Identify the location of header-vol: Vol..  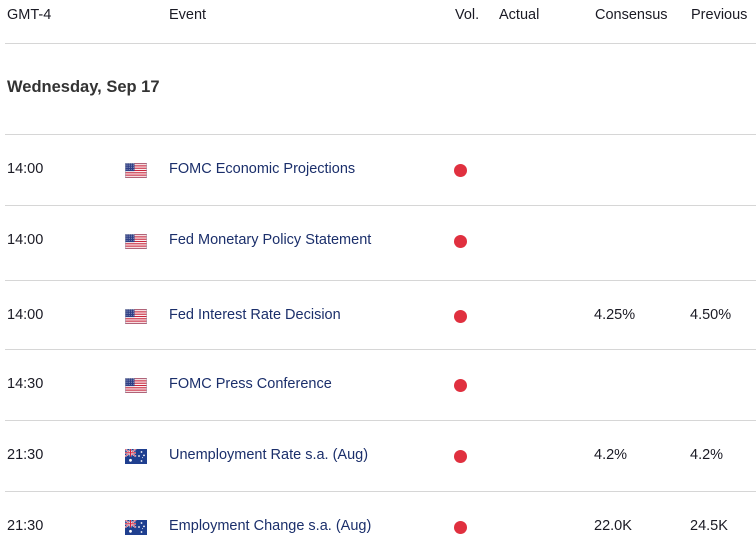
(467, 15).